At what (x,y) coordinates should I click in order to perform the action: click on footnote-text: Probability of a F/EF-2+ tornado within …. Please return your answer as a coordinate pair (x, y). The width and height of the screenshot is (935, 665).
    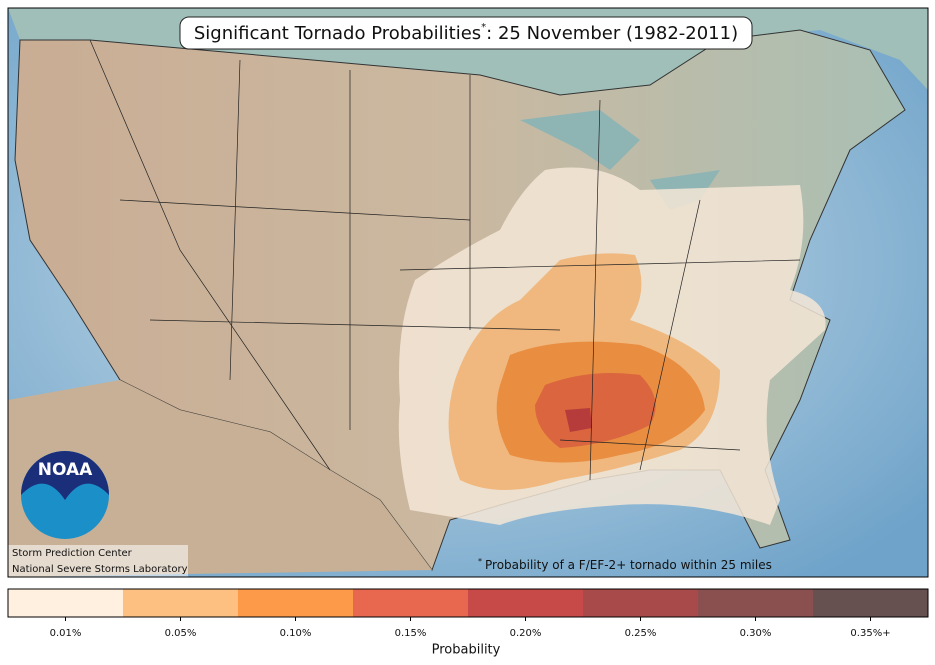
    Looking at the image, I should click on (628, 565).